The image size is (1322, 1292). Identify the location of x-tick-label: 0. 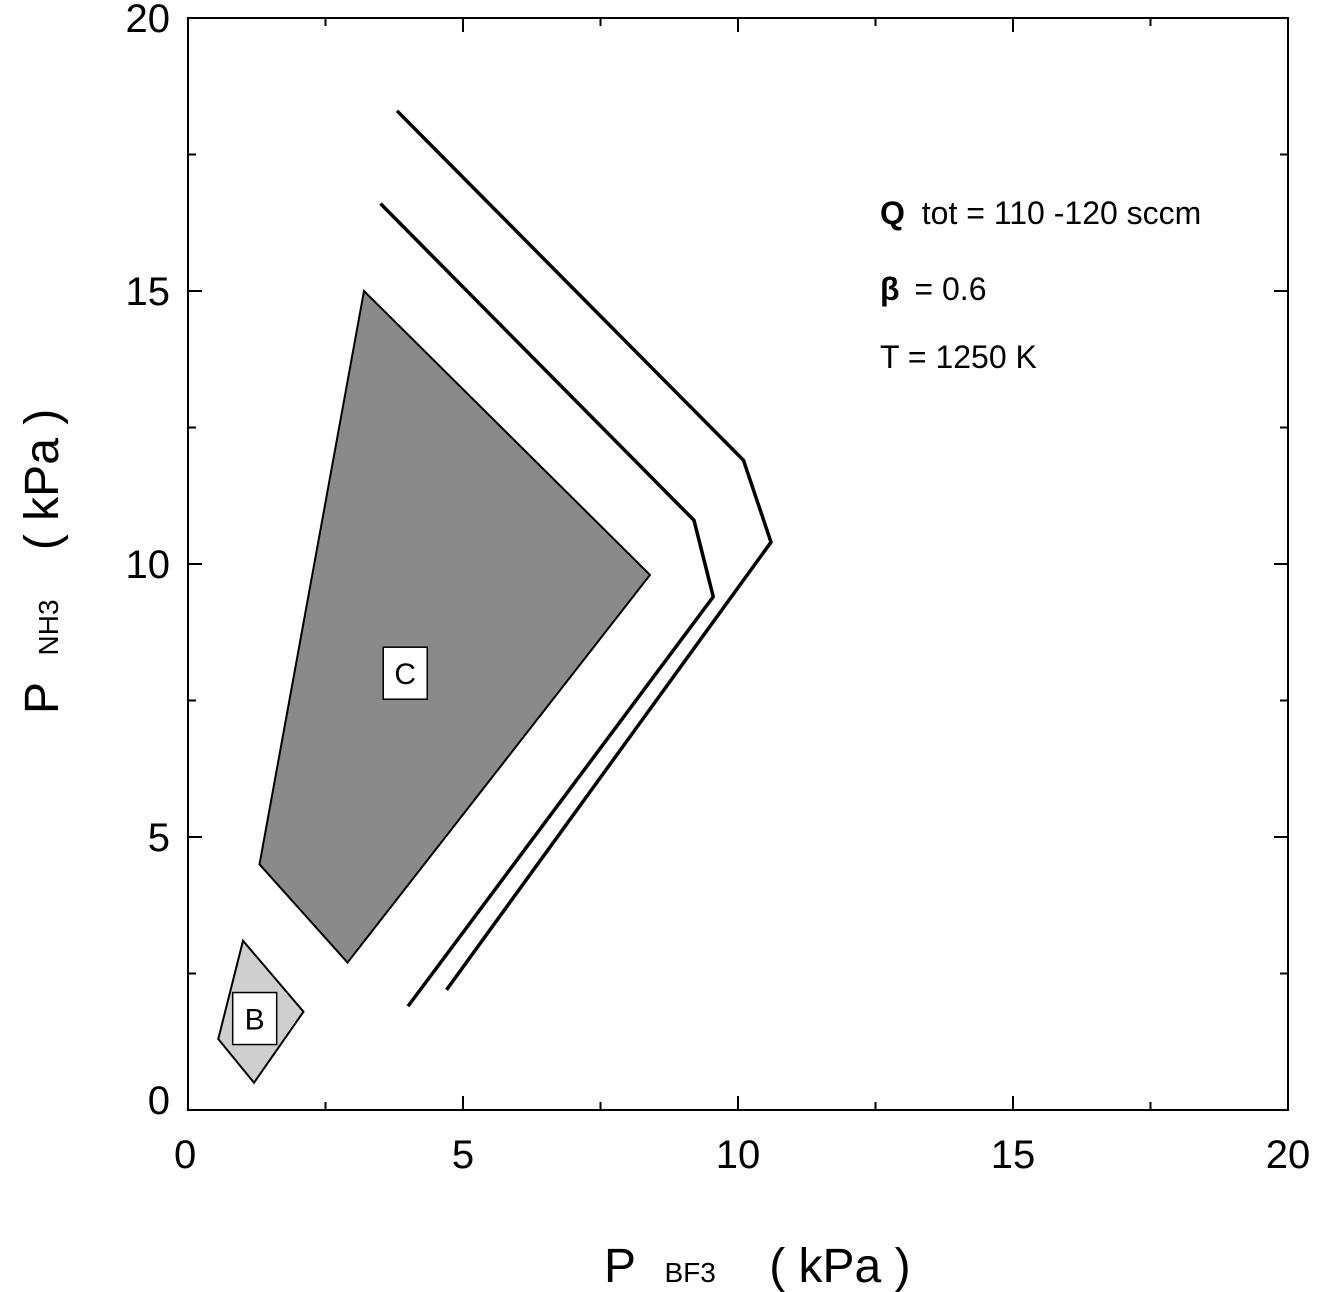
(185, 1155).